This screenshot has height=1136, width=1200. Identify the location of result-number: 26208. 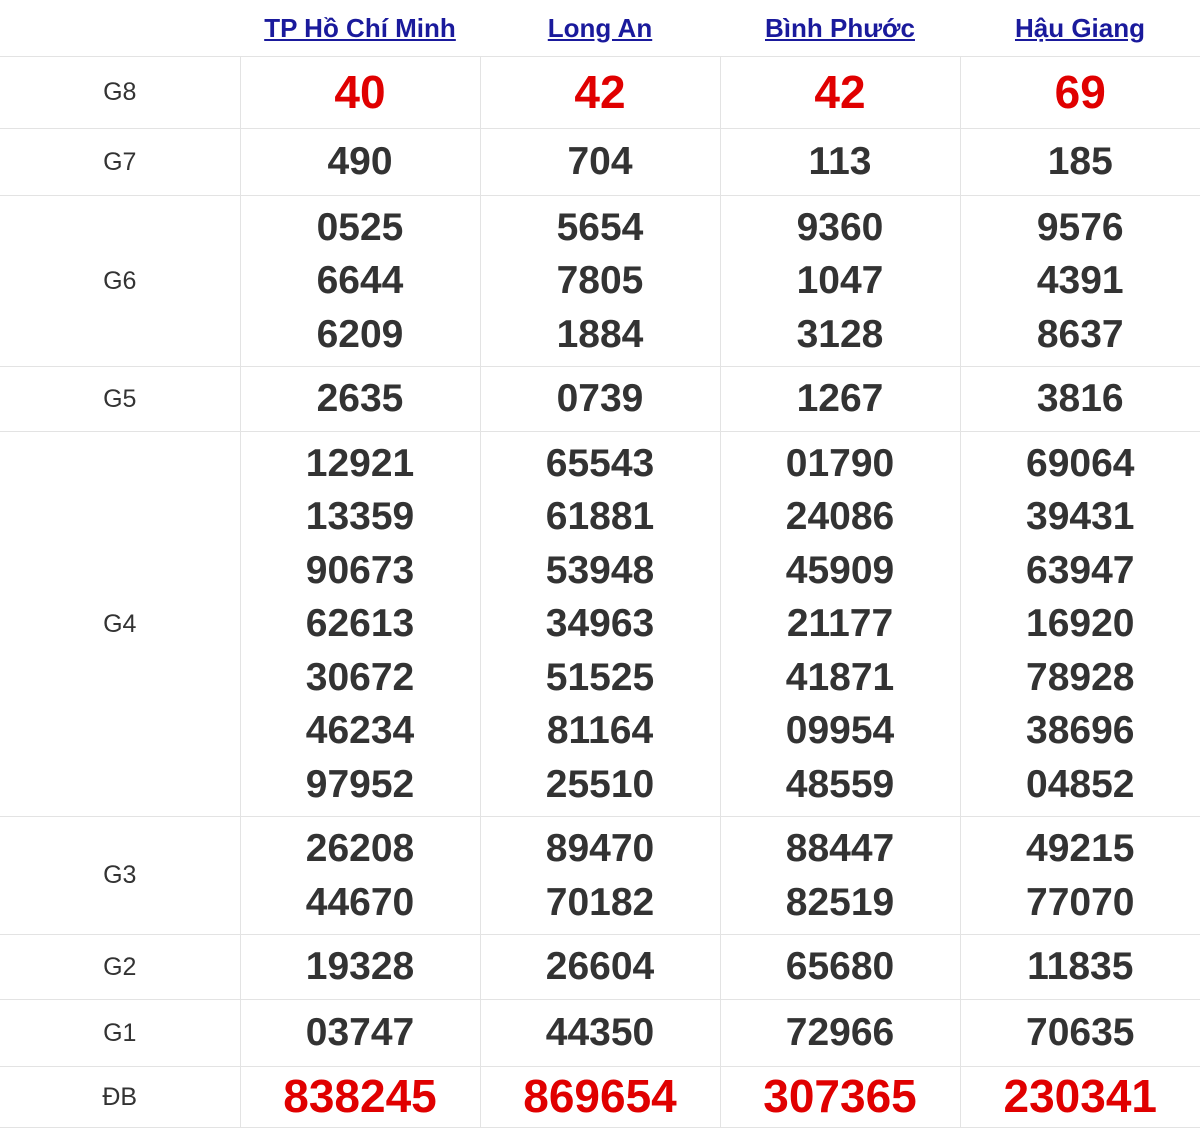
(360, 848).